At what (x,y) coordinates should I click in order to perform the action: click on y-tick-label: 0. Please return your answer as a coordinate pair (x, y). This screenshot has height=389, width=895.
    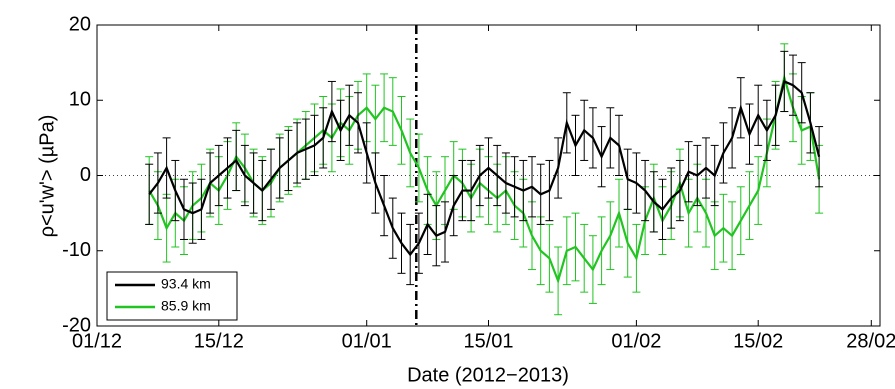
    Looking at the image, I should click on (85, 175).